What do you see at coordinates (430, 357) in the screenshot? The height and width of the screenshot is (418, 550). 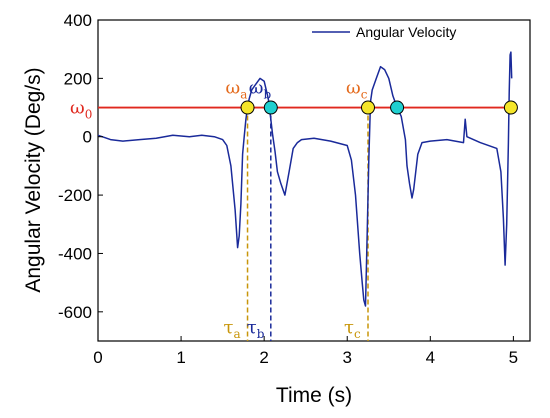 I see `x-tick-label: 4` at bounding box center [430, 357].